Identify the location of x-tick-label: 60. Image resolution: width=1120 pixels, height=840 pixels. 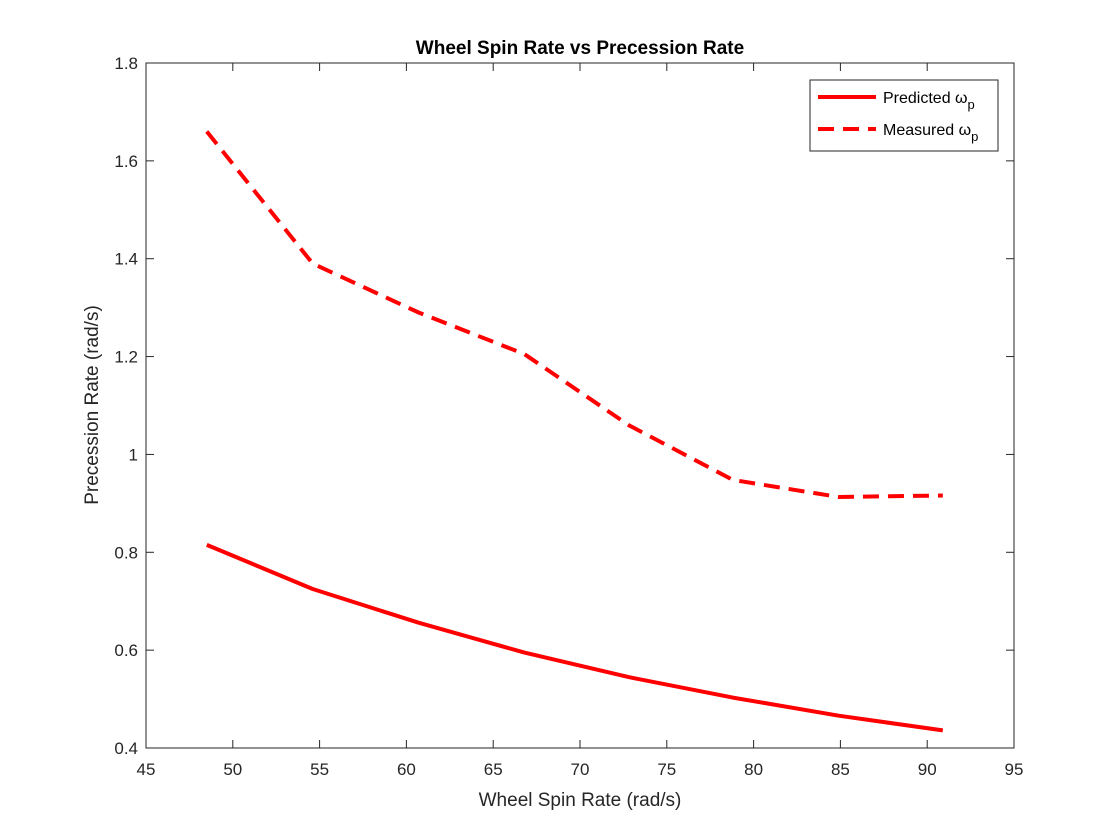
(406, 769).